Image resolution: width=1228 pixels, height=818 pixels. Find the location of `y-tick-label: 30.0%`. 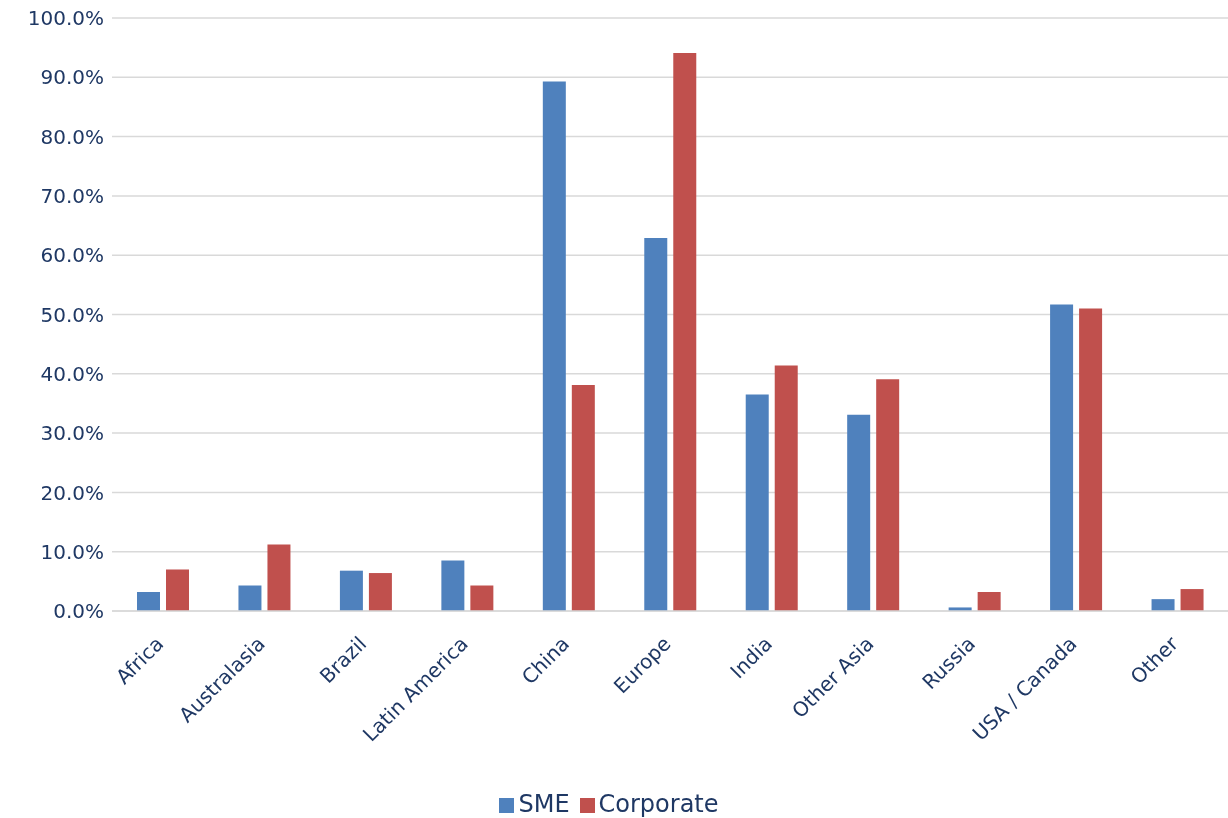

y-tick-label: 30.0% is located at coordinates (72, 433).